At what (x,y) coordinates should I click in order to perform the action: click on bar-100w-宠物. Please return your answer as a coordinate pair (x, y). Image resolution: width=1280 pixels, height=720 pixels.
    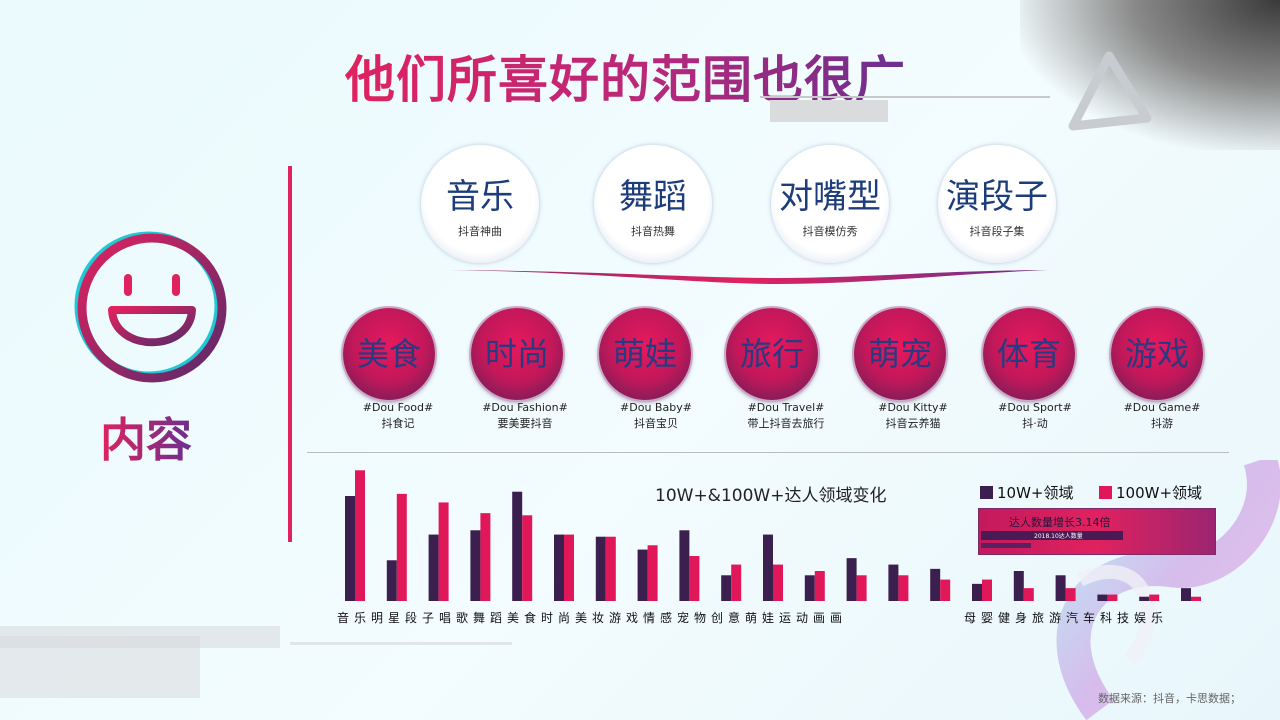
    Looking at the image, I should click on (778, 582).